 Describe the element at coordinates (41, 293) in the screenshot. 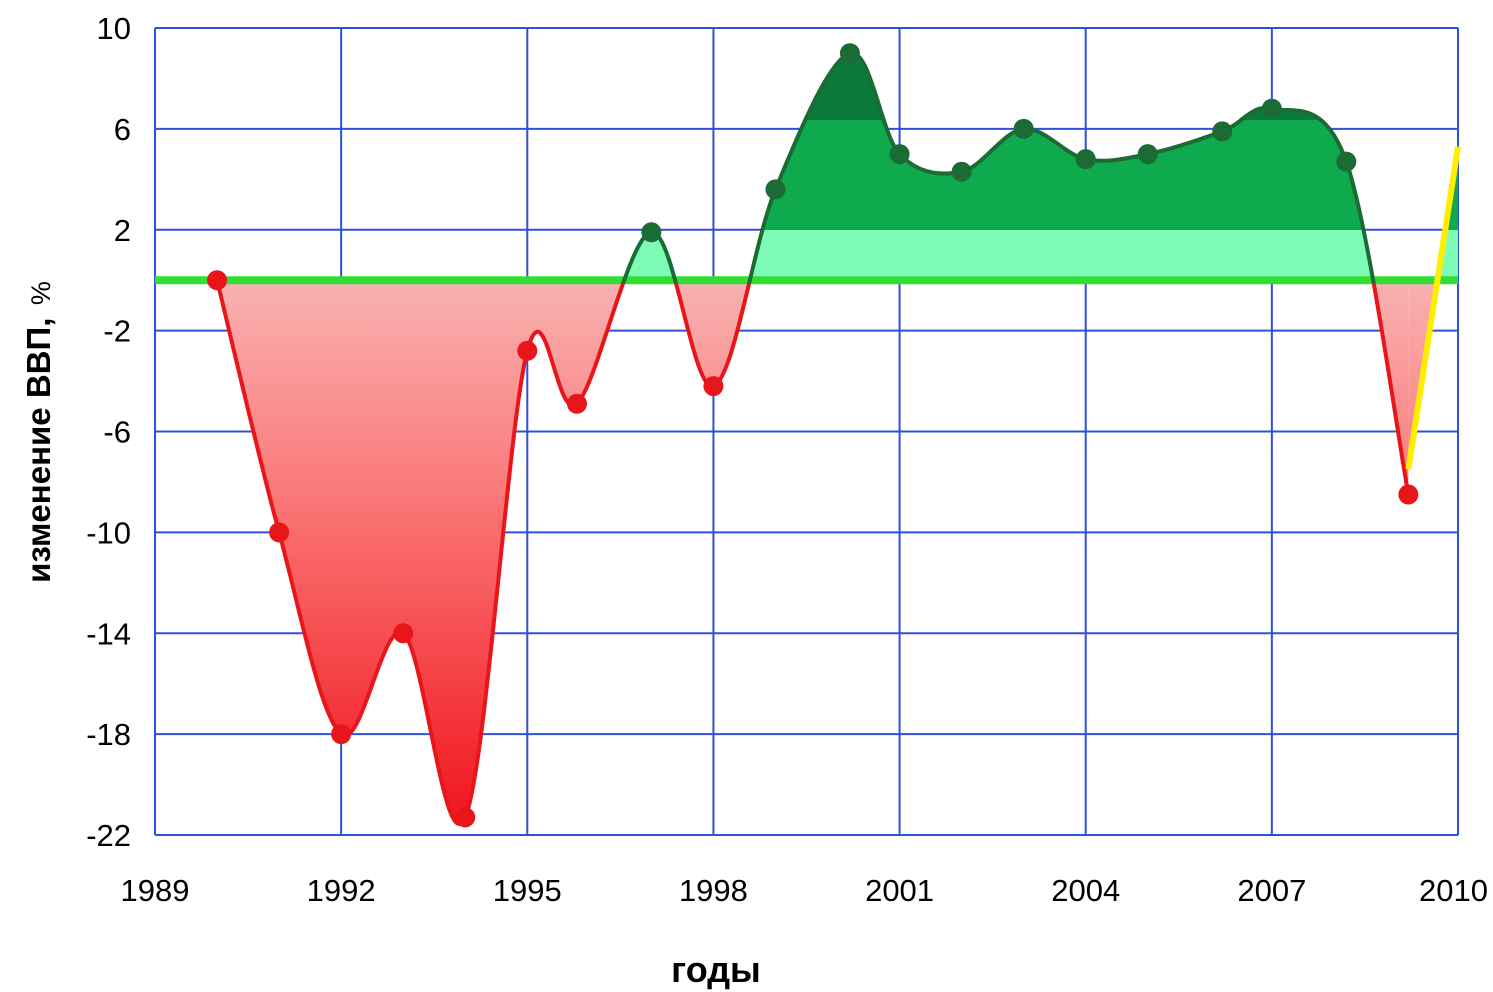

I see `y-axis-title-unit: %` at that location.